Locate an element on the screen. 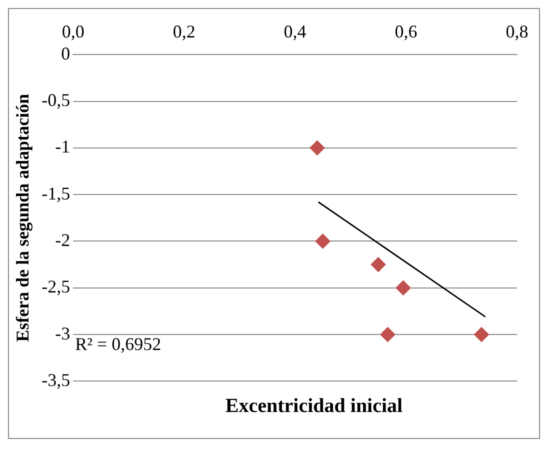 This screenshot has width=550, height=449. x-tick-label: 0,8 is located at coordinates (517, 32).